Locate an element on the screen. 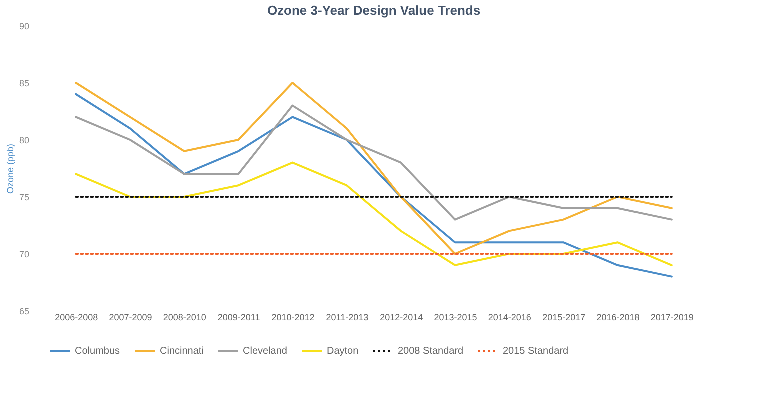  y-tick-label: 65 is located at coordinates (24, 311).